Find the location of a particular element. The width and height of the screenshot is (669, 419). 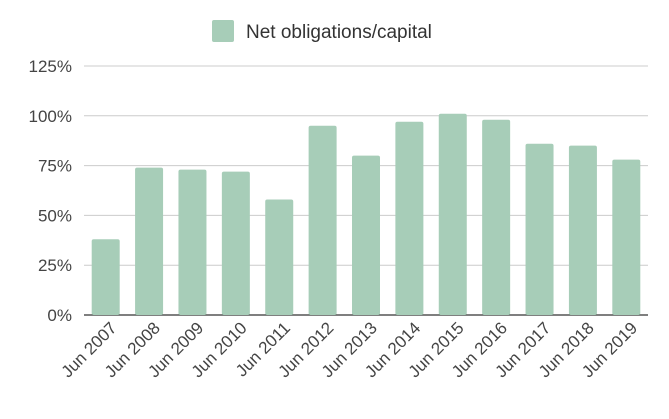

y-tick-label: 0% is located at coordinates (59, 315).